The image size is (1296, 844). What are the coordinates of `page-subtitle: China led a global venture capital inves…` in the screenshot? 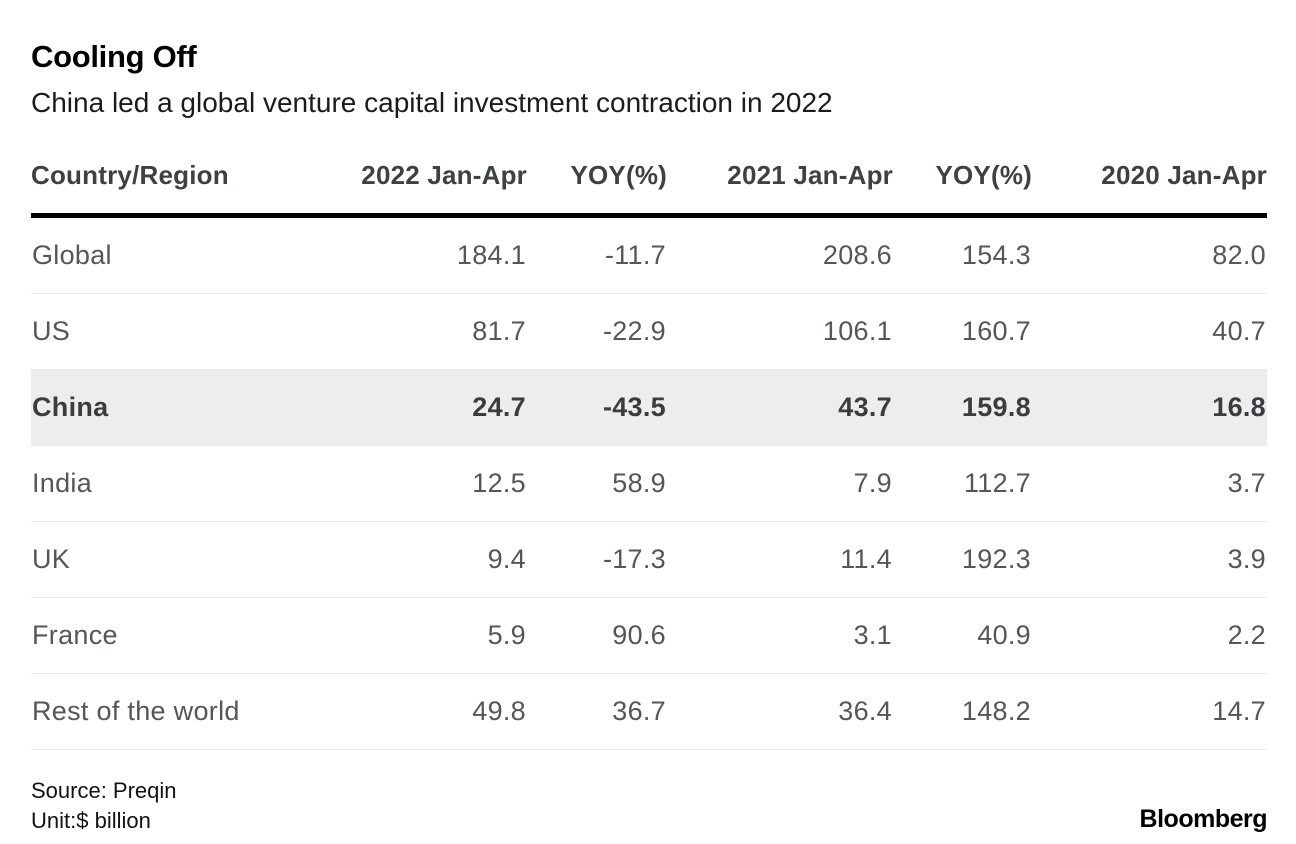 It's located at (432, 102).